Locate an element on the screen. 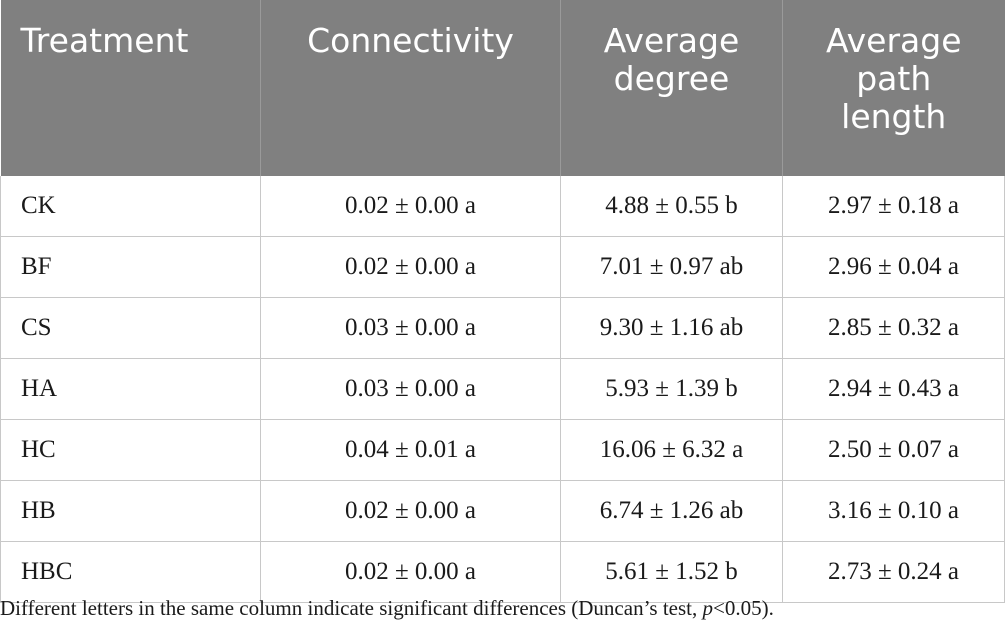  cell-average-degree: 5.61 ± 1.52 b is located at coordinates (671, 572).